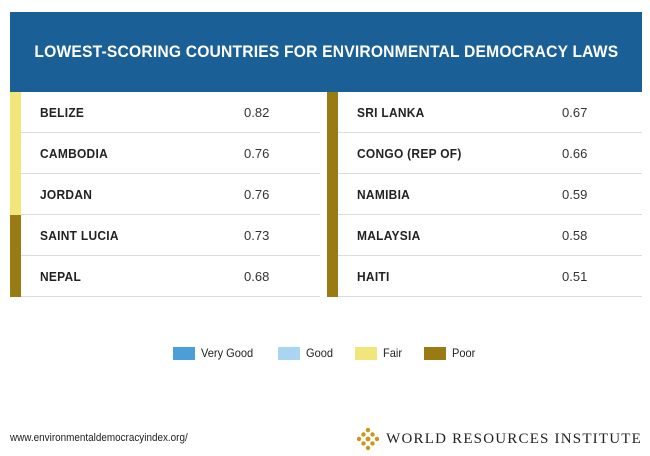  What do you see at coordinates (575, 112) in the screenshot?
I see `country-score: 0.67` at bounding box center [575, 112].